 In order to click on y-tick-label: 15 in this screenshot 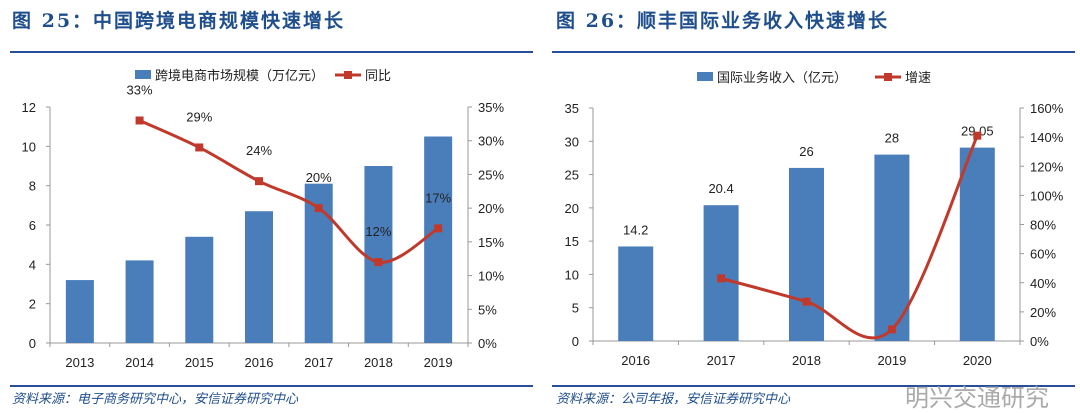, I will do `click(572, 241)`.